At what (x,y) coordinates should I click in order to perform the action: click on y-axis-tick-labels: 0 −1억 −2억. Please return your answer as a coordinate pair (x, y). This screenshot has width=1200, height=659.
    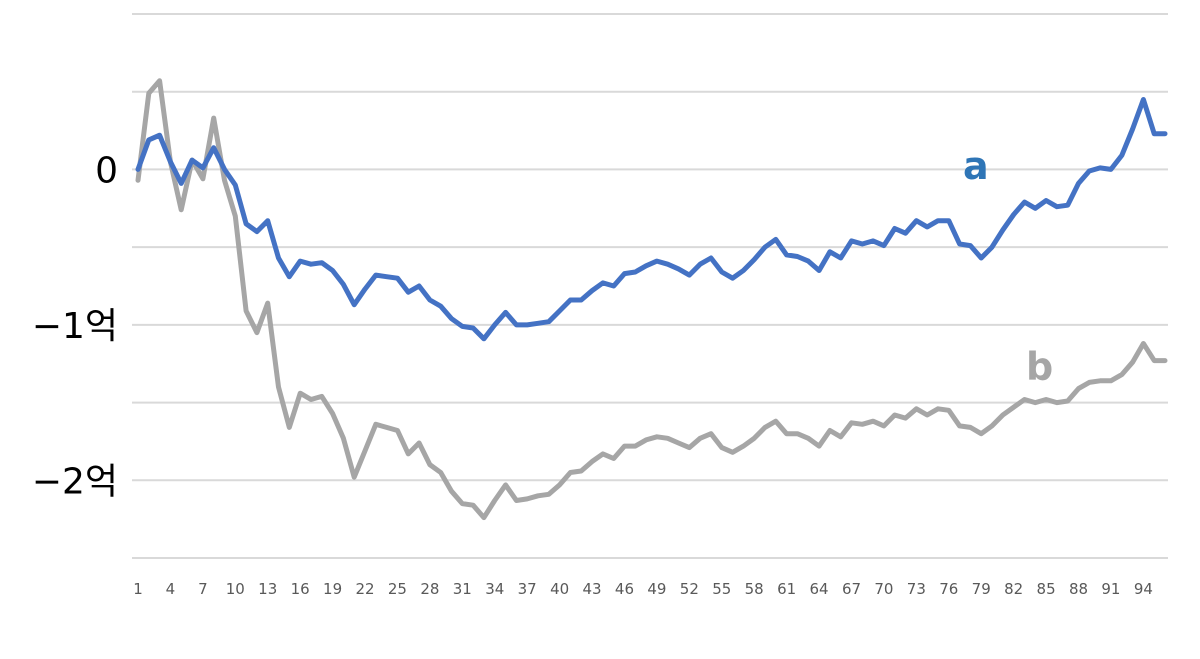
    Looking at the image, I should click on (75, 326).